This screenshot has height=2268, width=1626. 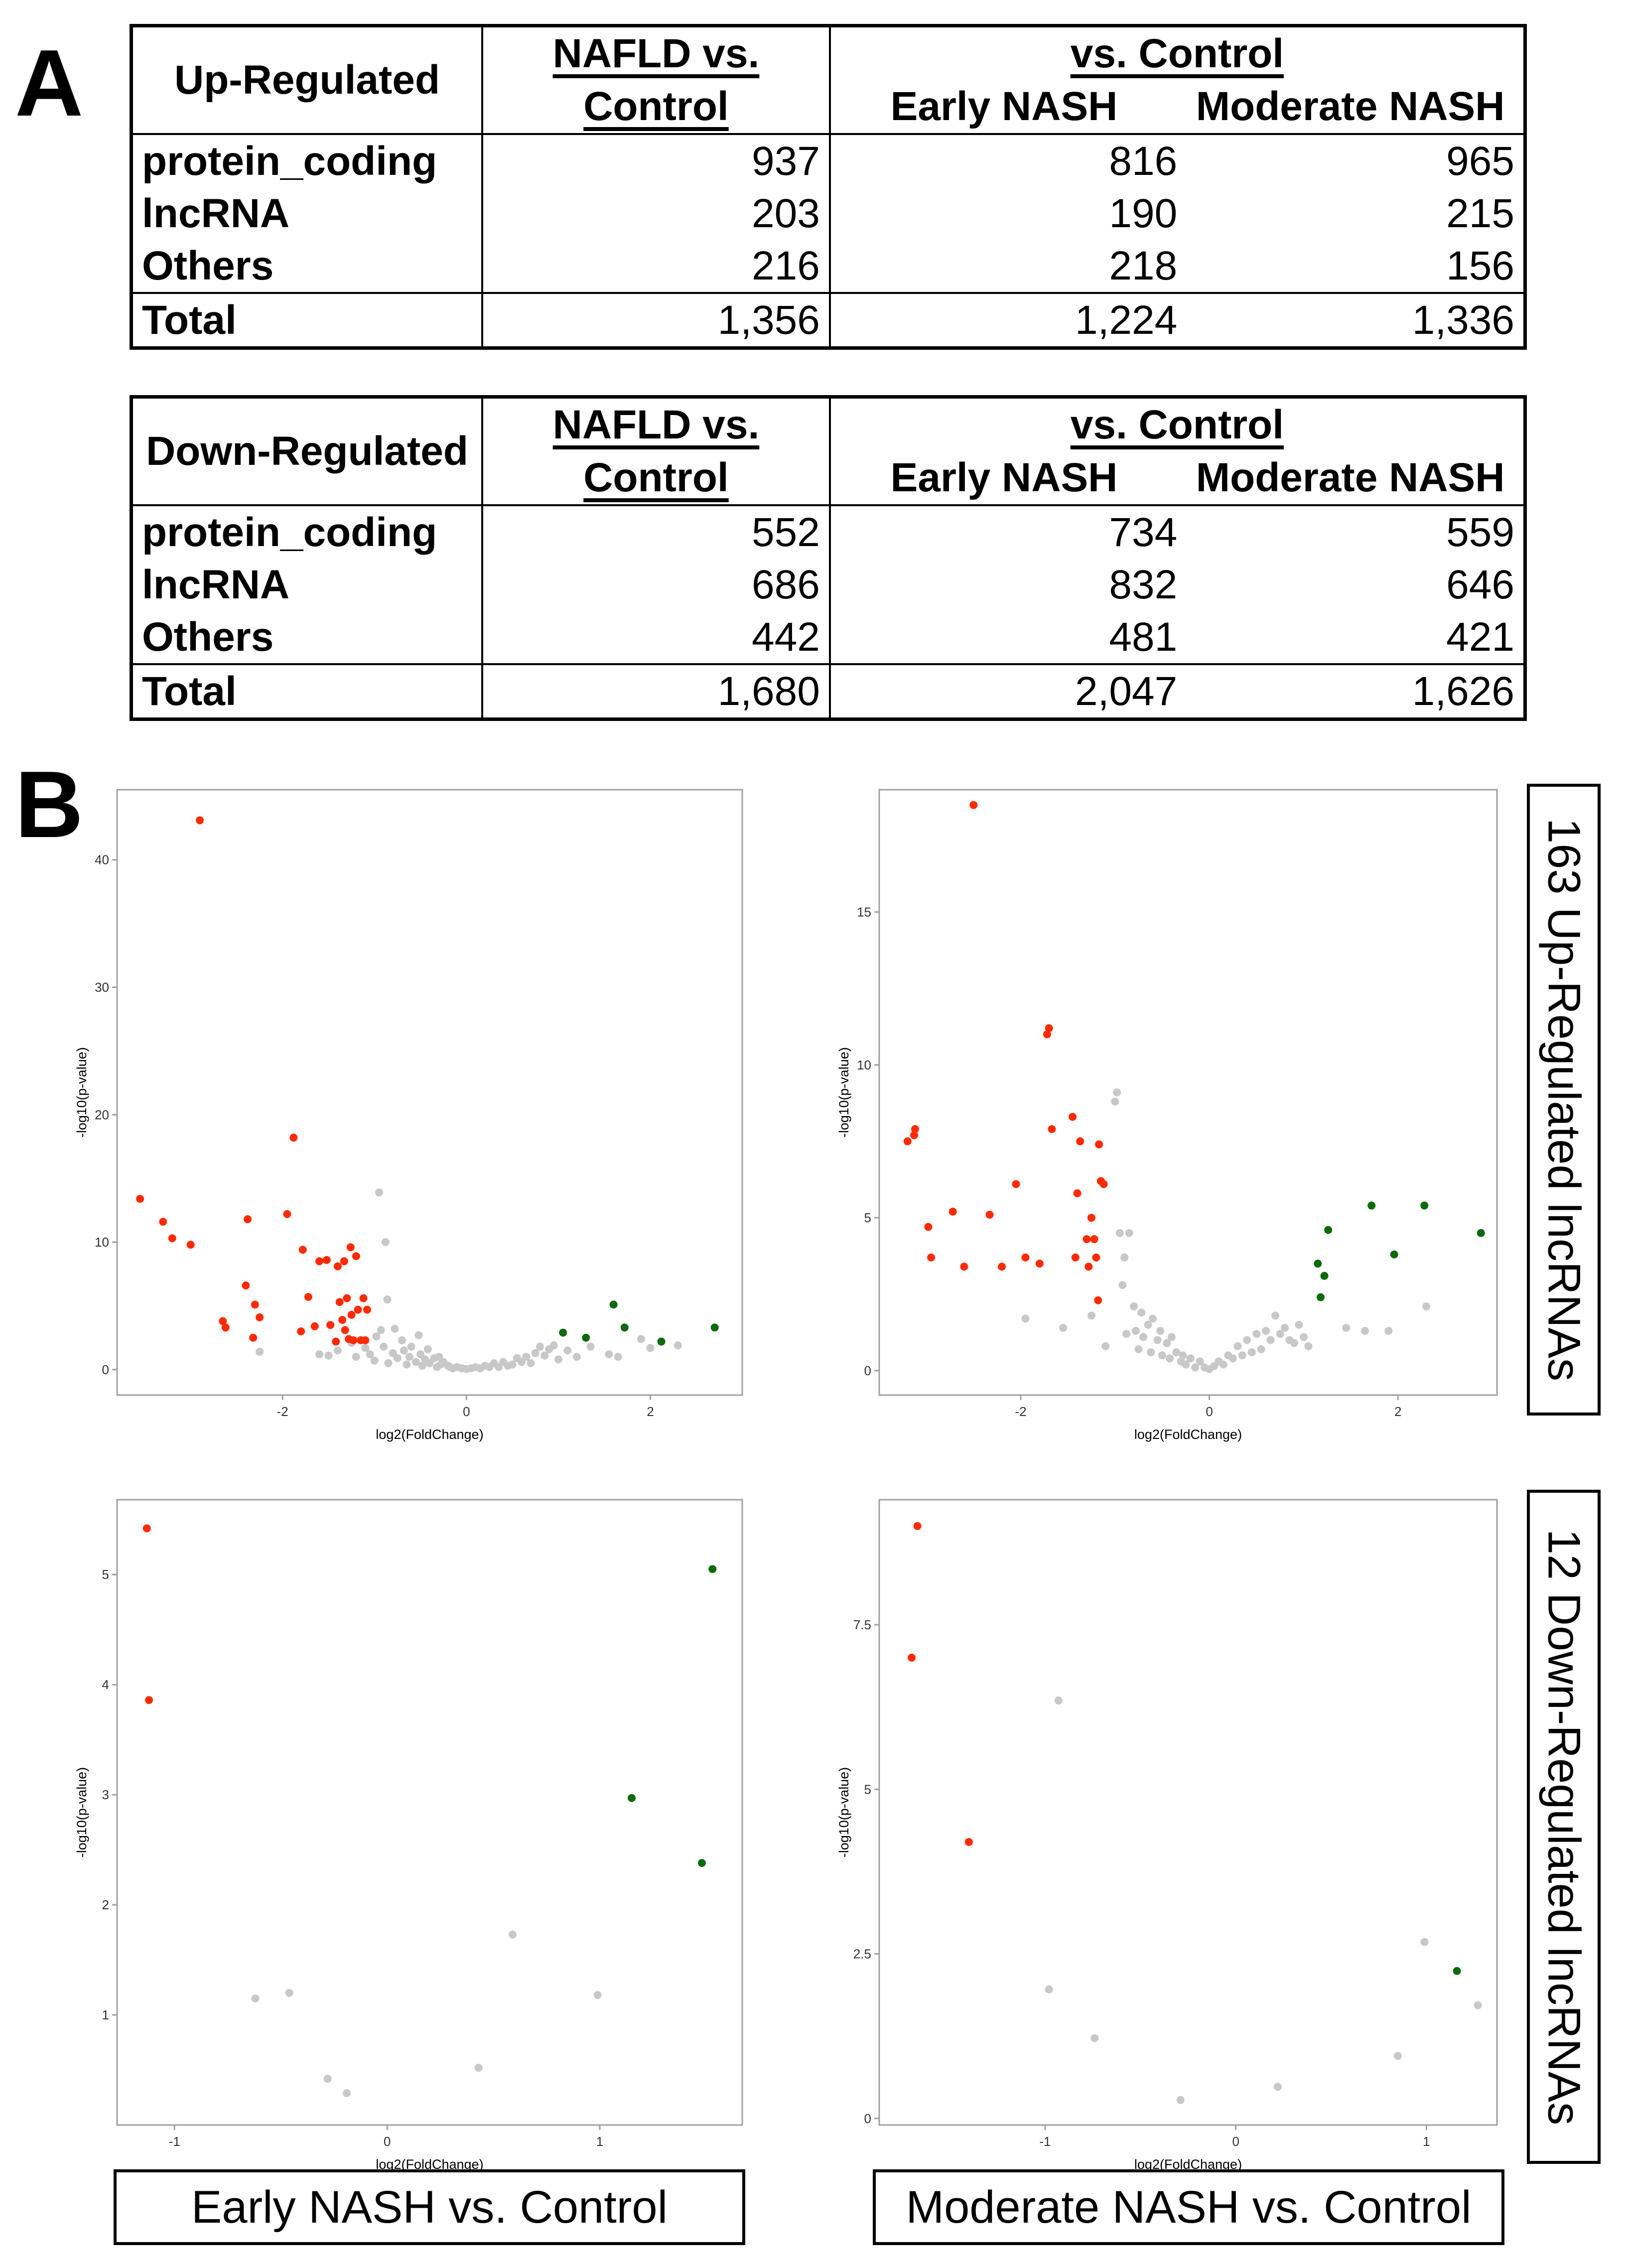 What do you see at coordinates (1143, 265) in the screenshot?
I see `early-value: 218` at bounding box center [1143, 265].